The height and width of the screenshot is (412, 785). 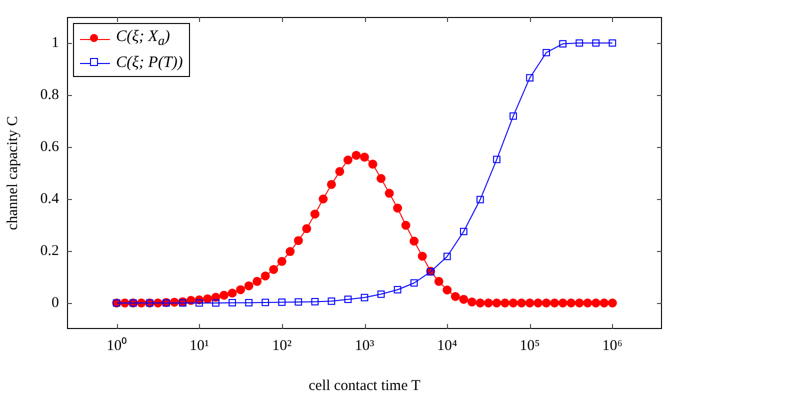 What do you see at coordinates (149, 63) in the screenshot?
I see `legend-label: C(ξ; P(T))` at bounding box center [149, 63].